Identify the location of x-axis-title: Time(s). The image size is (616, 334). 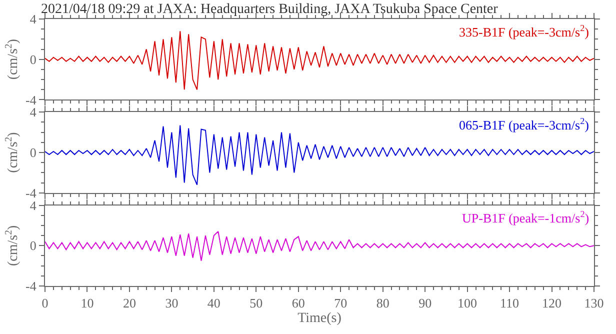
(320, 318).